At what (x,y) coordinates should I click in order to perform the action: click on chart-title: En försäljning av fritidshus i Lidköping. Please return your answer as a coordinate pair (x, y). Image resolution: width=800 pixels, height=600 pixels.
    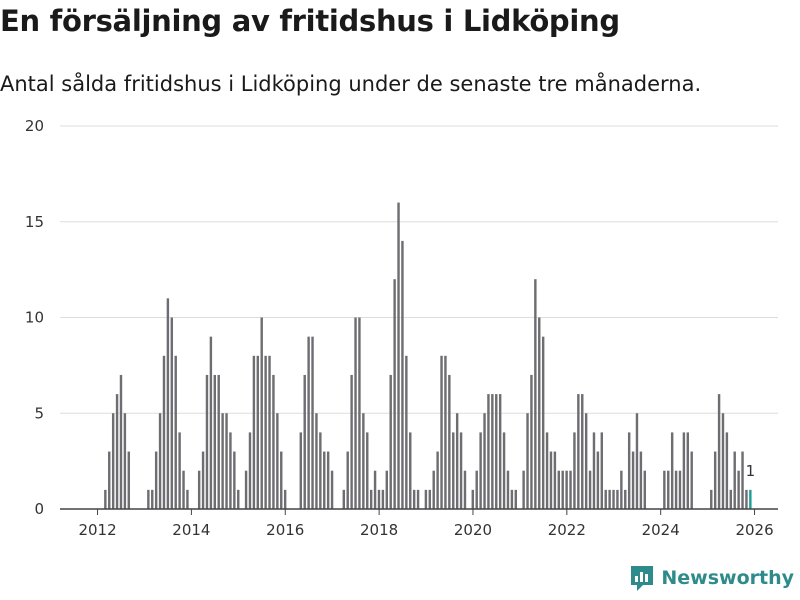
    Looking at the image, I should click on (310, 21).